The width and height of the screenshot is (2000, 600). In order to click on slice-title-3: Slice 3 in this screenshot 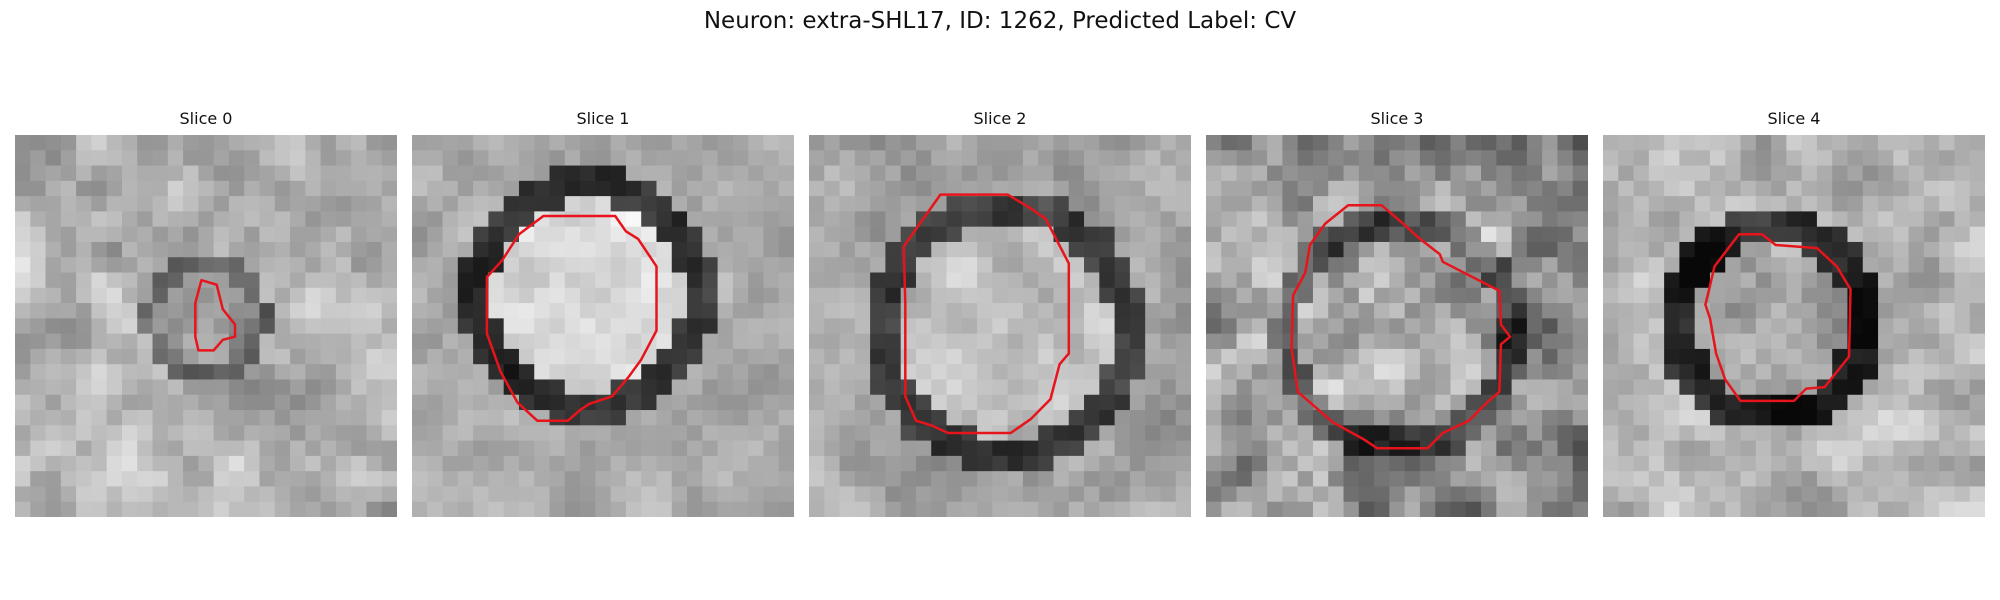, I will do `click(1397, 118)`.